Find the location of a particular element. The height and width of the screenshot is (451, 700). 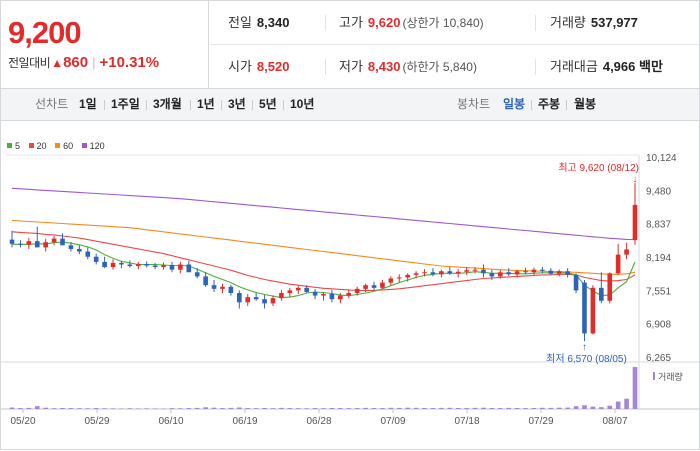

low-value: 8,430 is located at coordinates (384, 66).